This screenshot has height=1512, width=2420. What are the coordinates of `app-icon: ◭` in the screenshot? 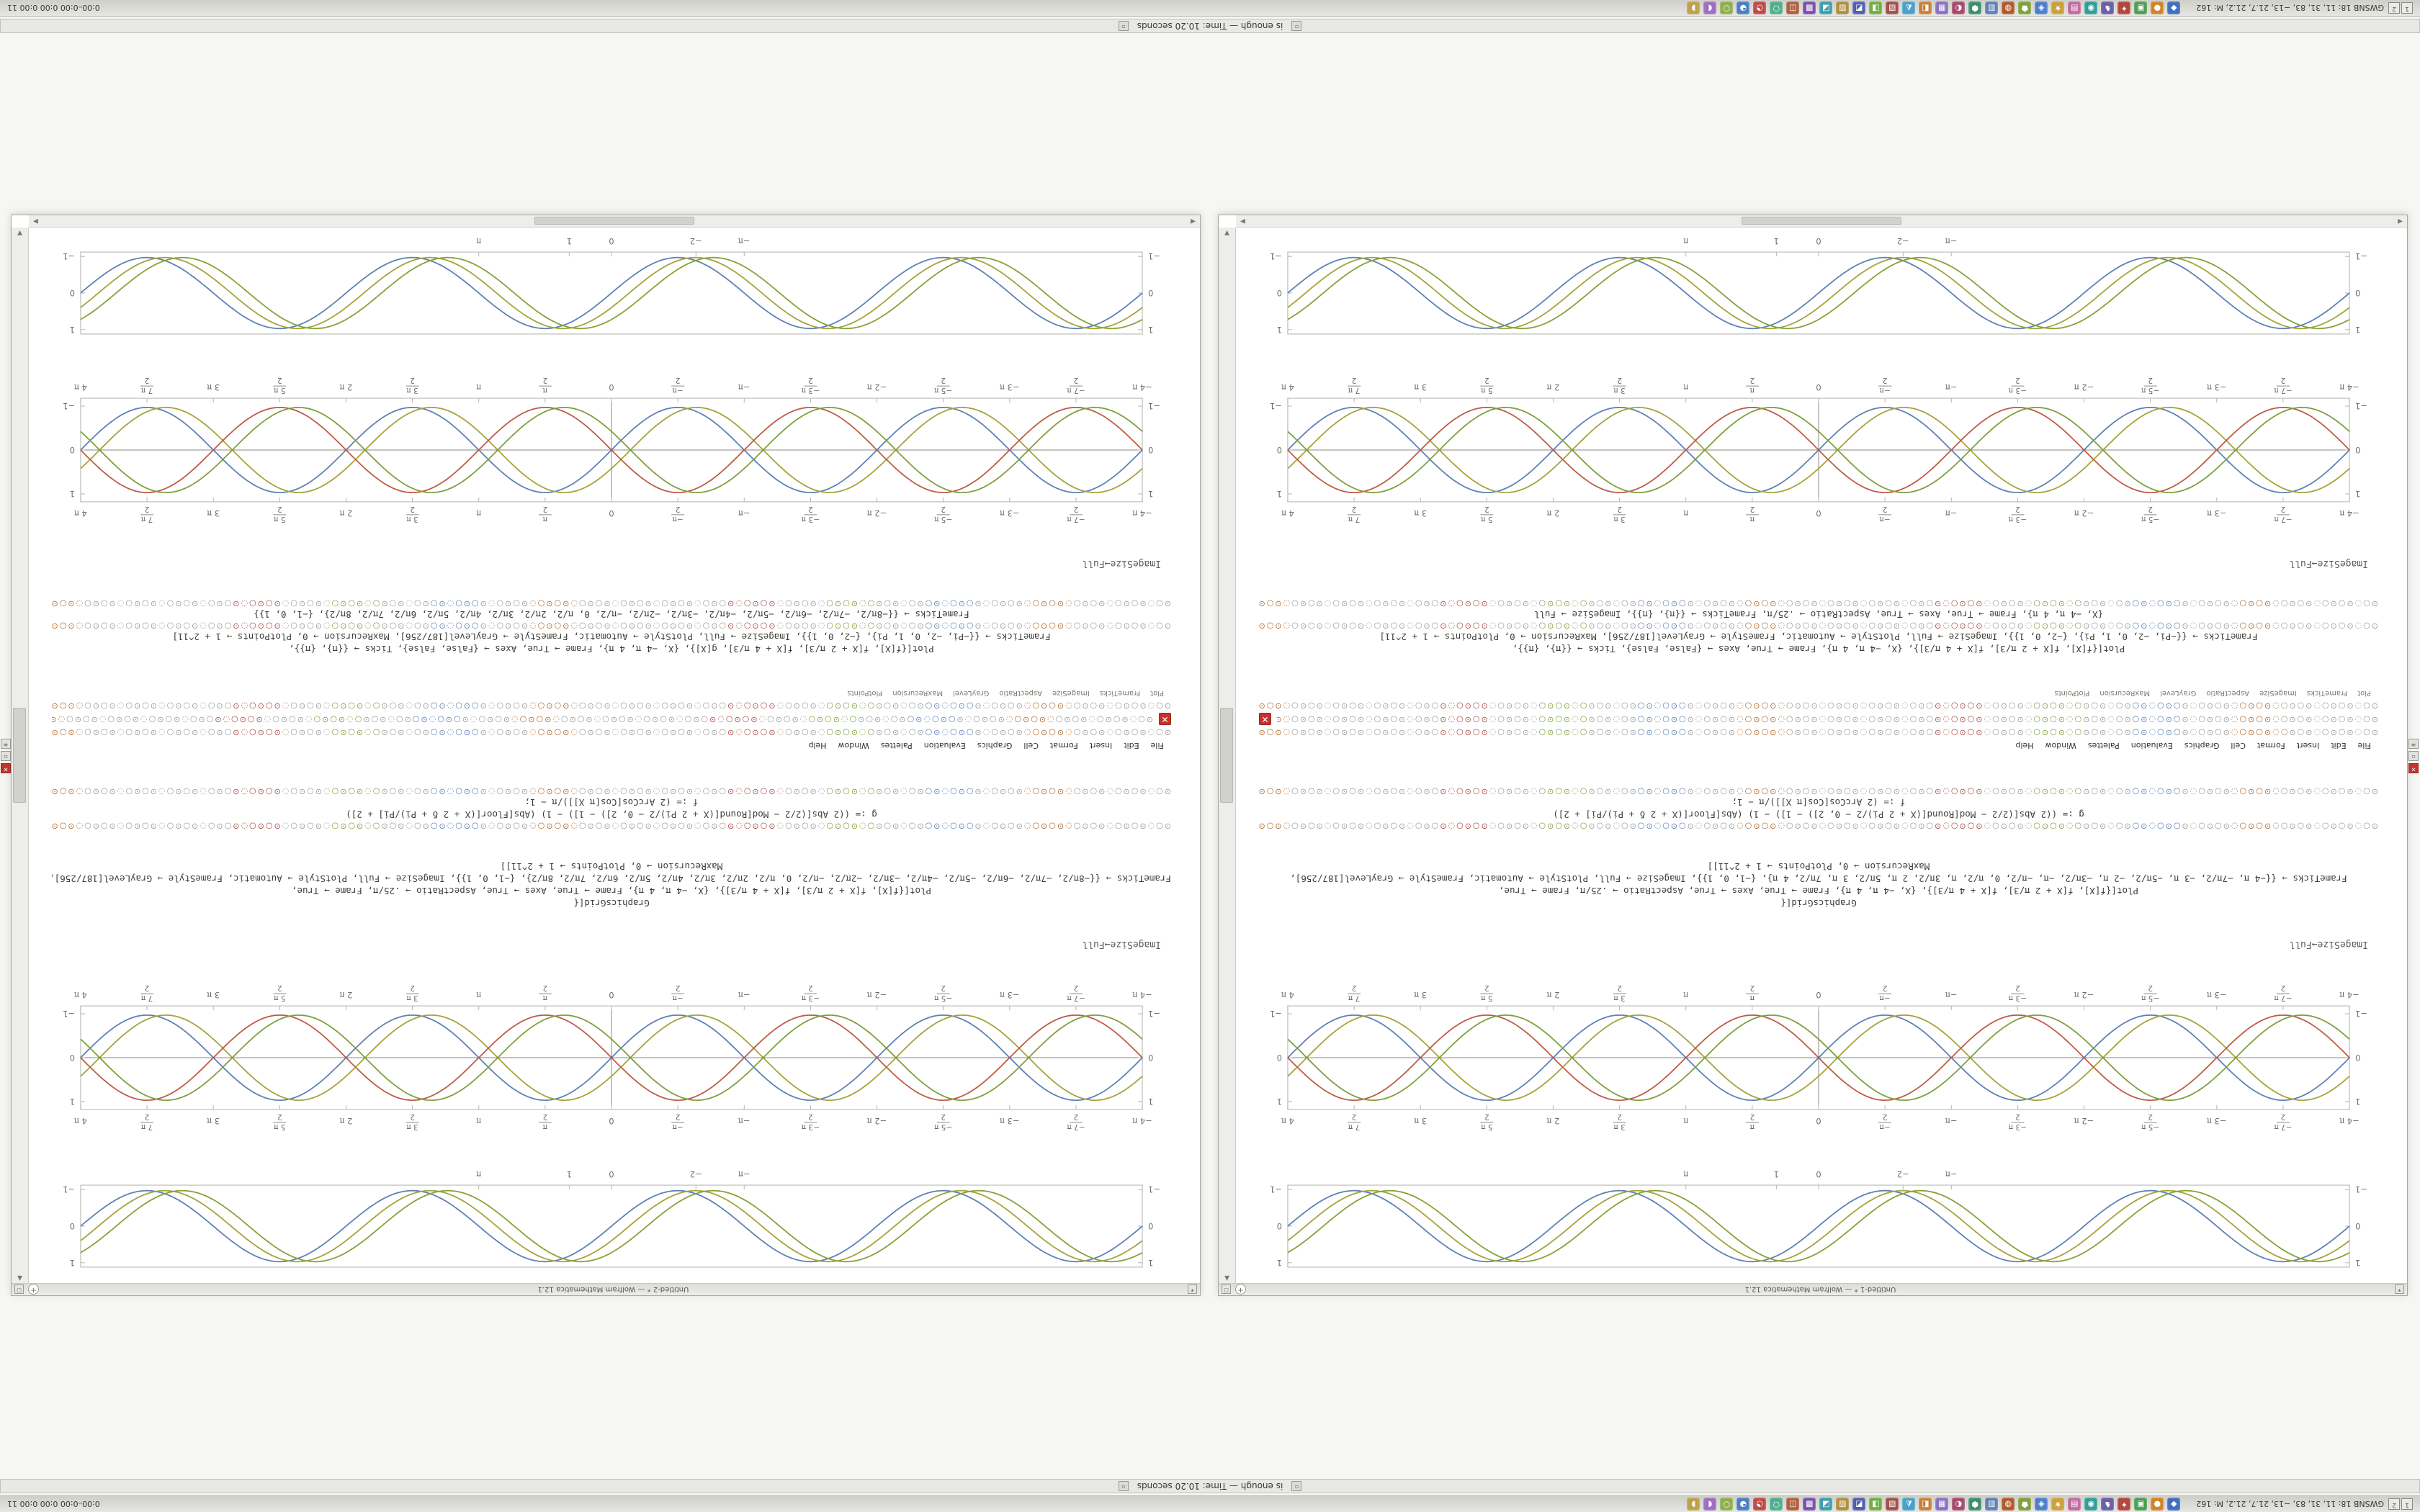 It's located at (1909, 7).